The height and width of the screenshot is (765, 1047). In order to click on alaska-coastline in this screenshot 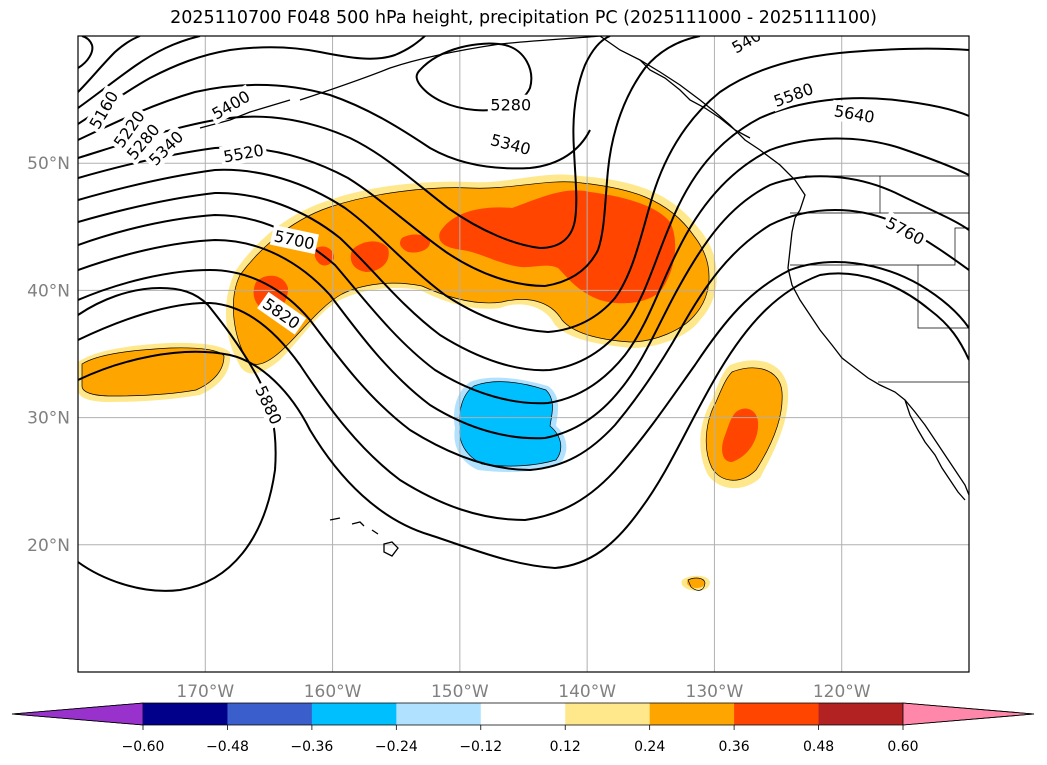, I will do `click(552, 127)`.